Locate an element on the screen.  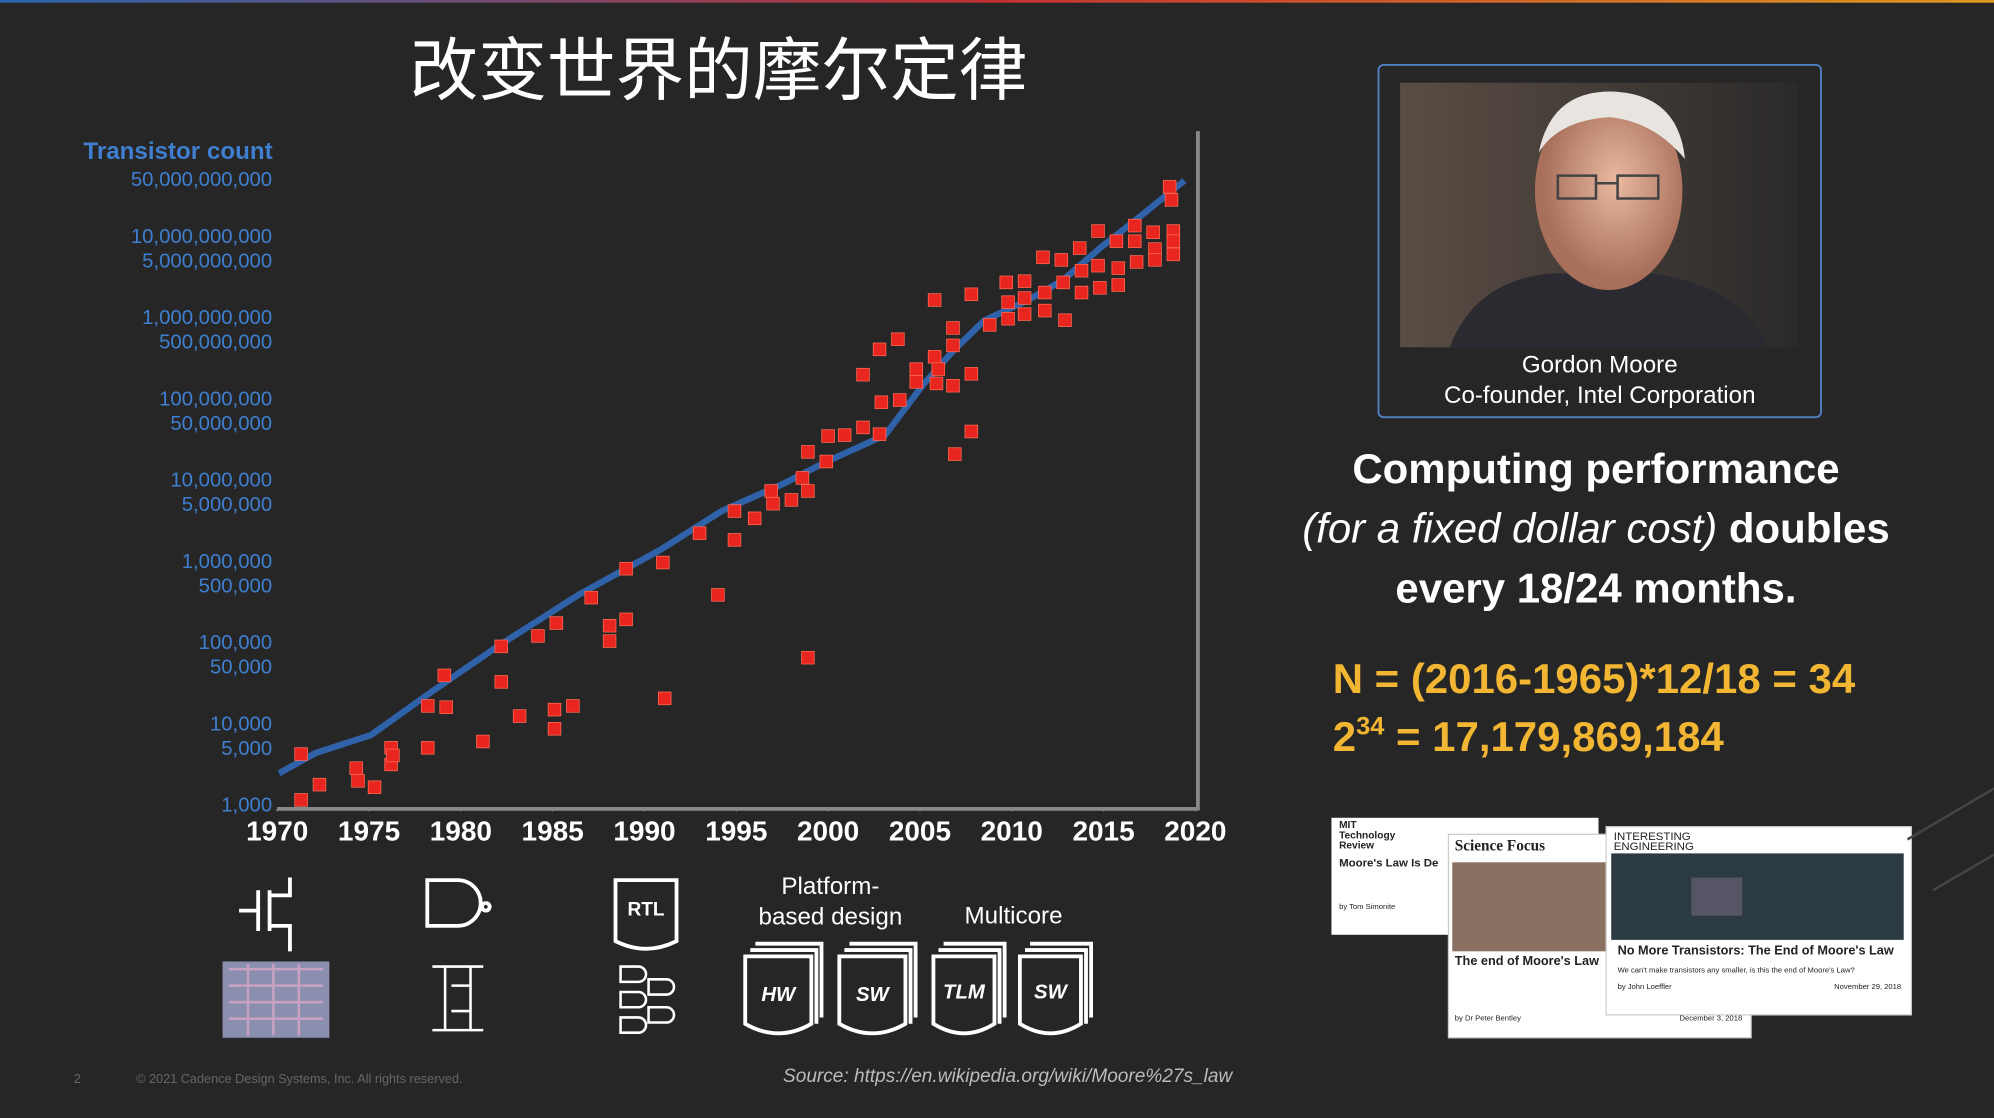
x-tick-label: 1975 is located at coordinates (369, 830).